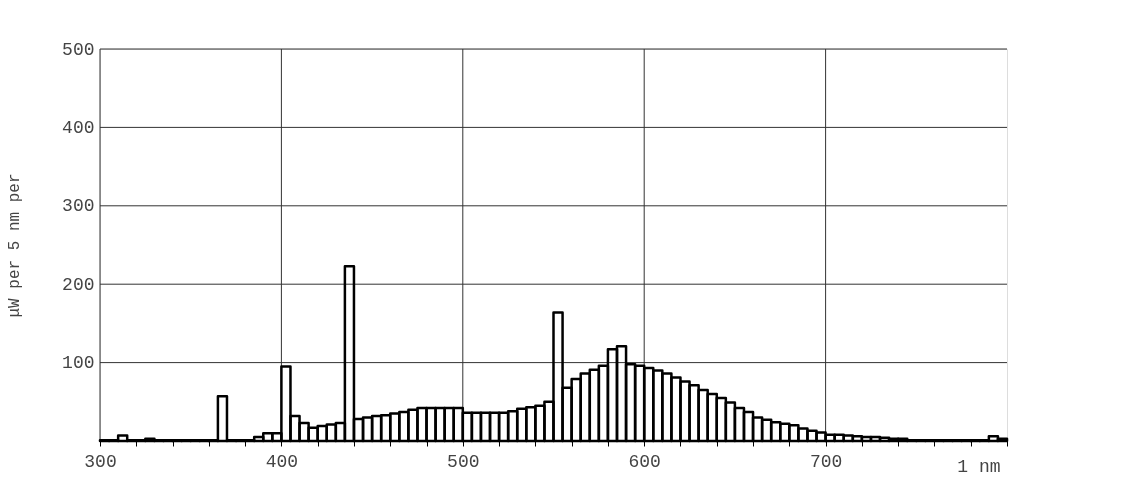  What do you see at coordinates (78, 363) in the screenshot?
I see `y-tick-label: 100` at bounding box center [78, 363].